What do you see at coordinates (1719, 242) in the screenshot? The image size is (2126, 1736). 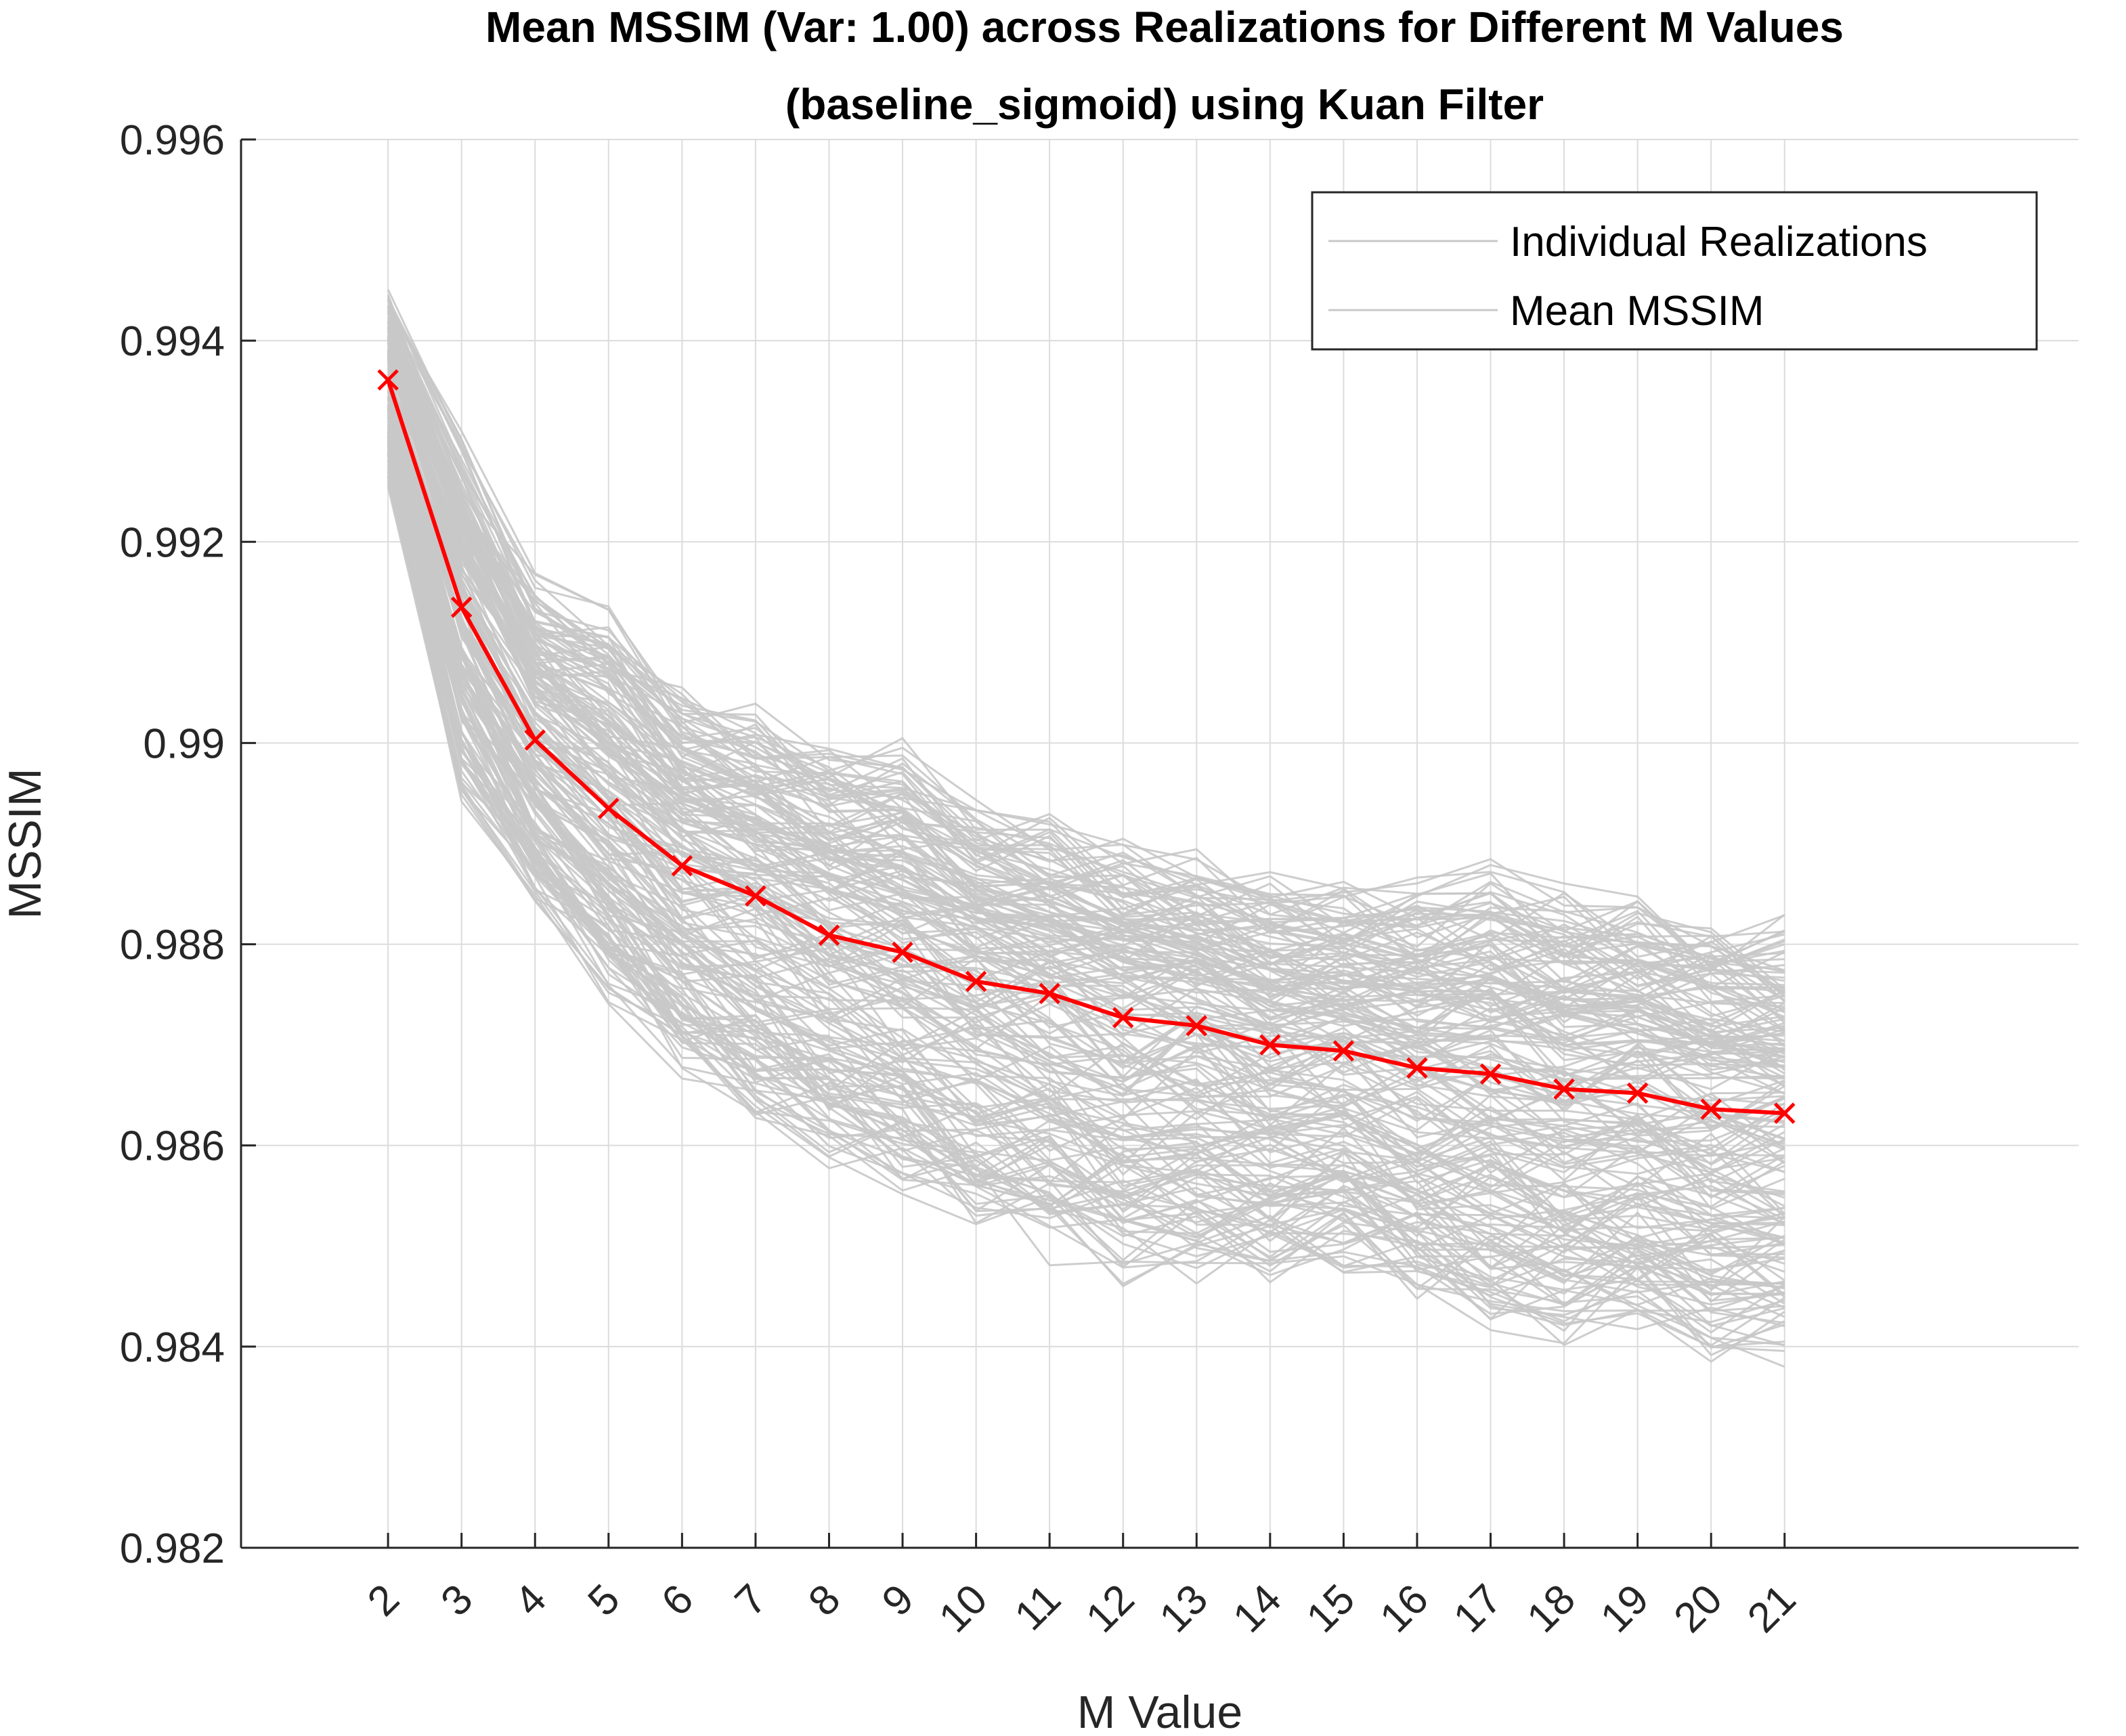 I see `legend-label-realizations: Individual Realizations` at bounding box center [1719, 242].